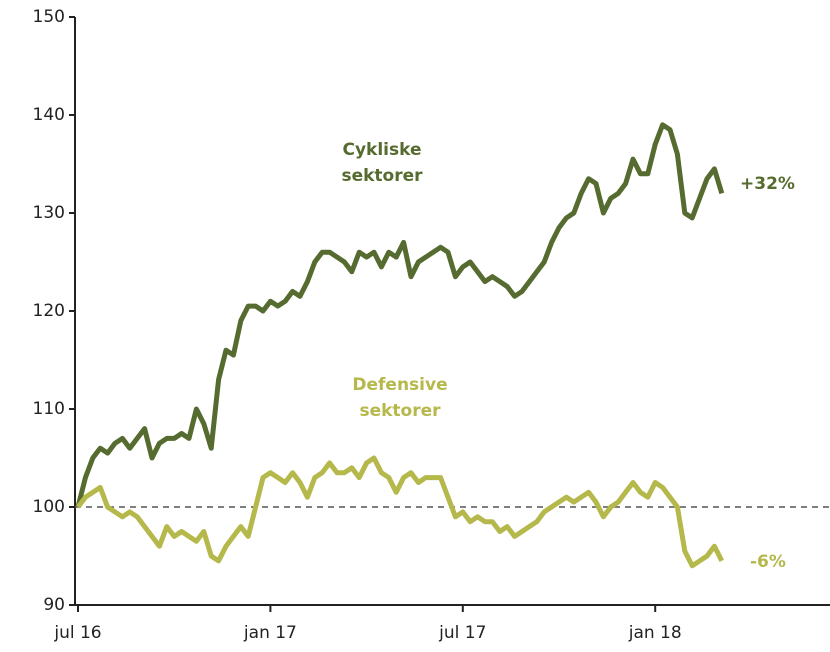 This screenshot has width=830, height=652. I want to click on x-tick-label: jan 18, so click(655, 633).